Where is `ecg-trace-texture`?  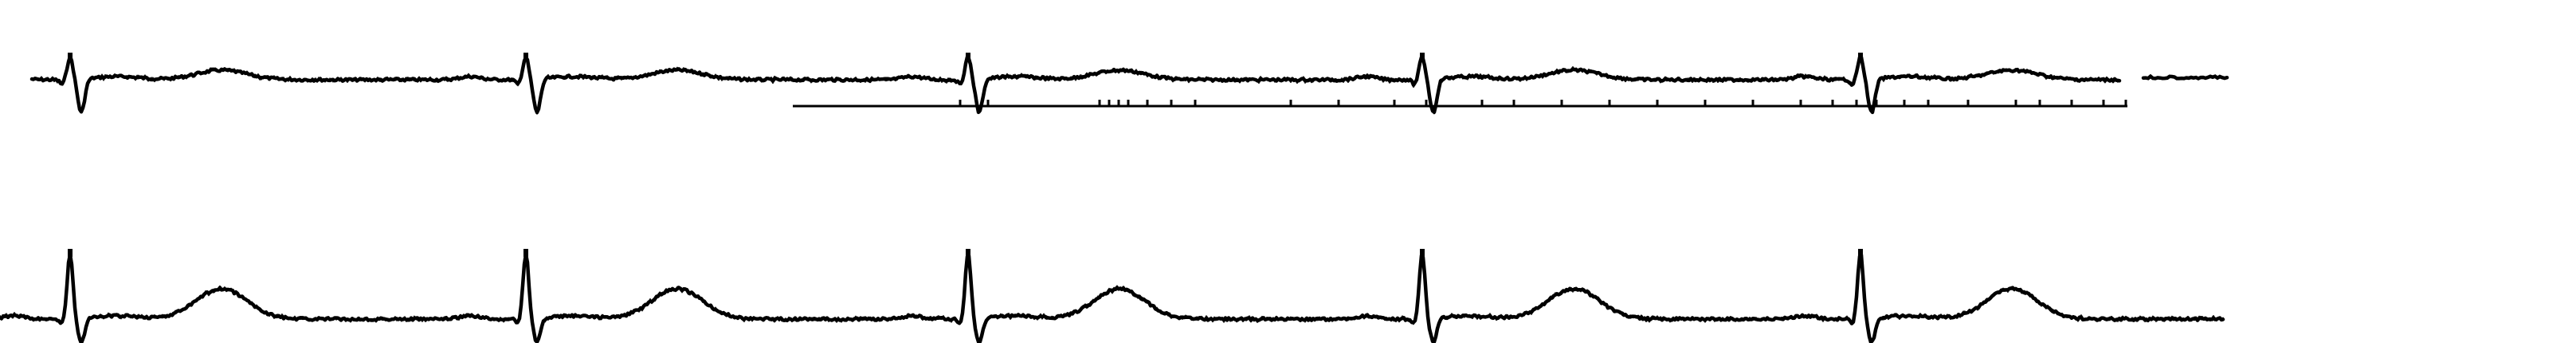 ecg-trace-texture is located at coordinates (1075, 84).